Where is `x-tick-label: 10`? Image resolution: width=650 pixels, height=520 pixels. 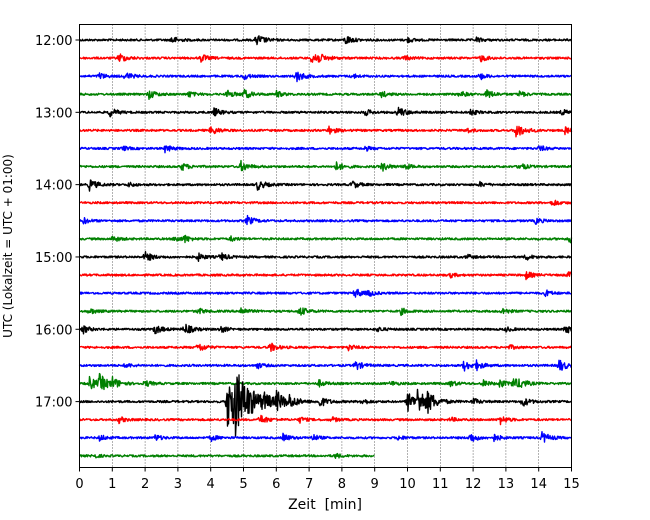 x-tick-label: 10 is located at coordinates (407, 484).